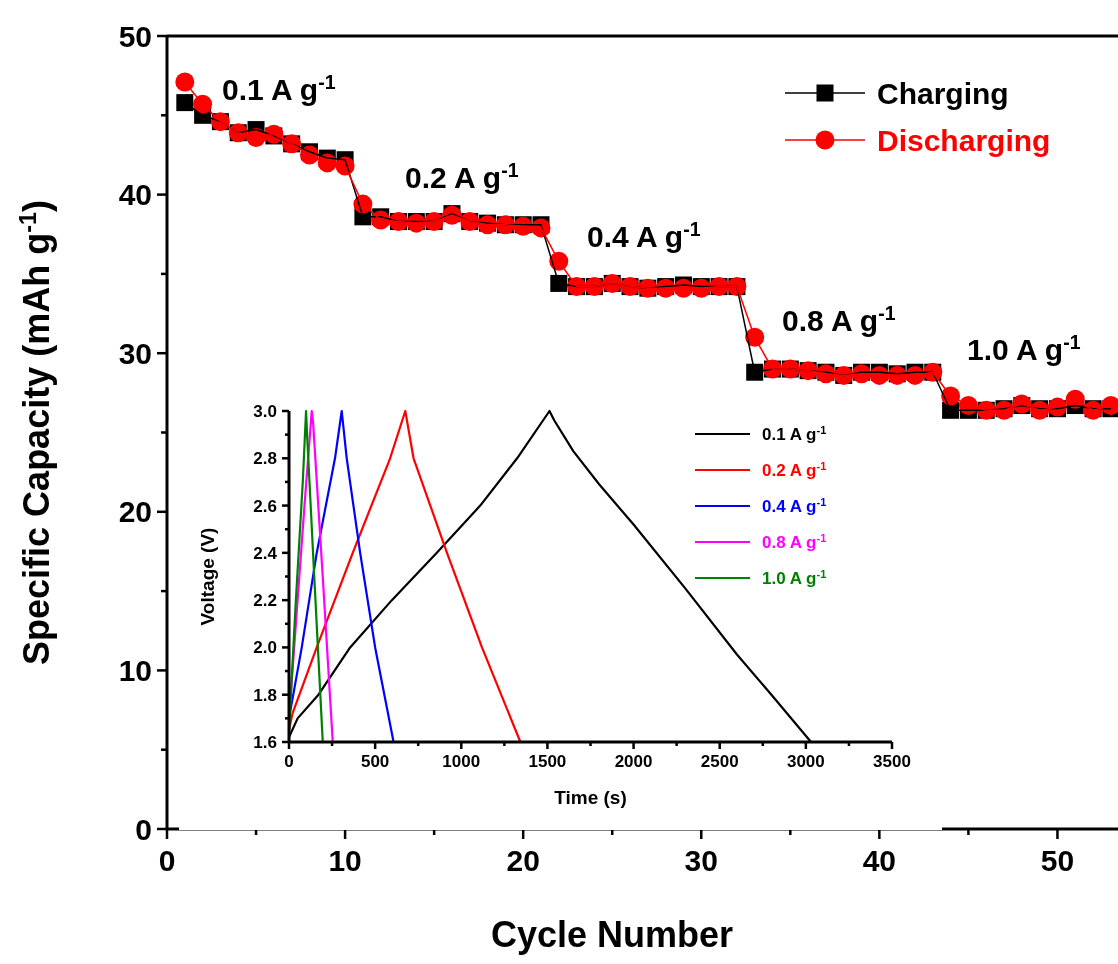  I want to click on y-tick-label: 2.0, so click(265, 648).